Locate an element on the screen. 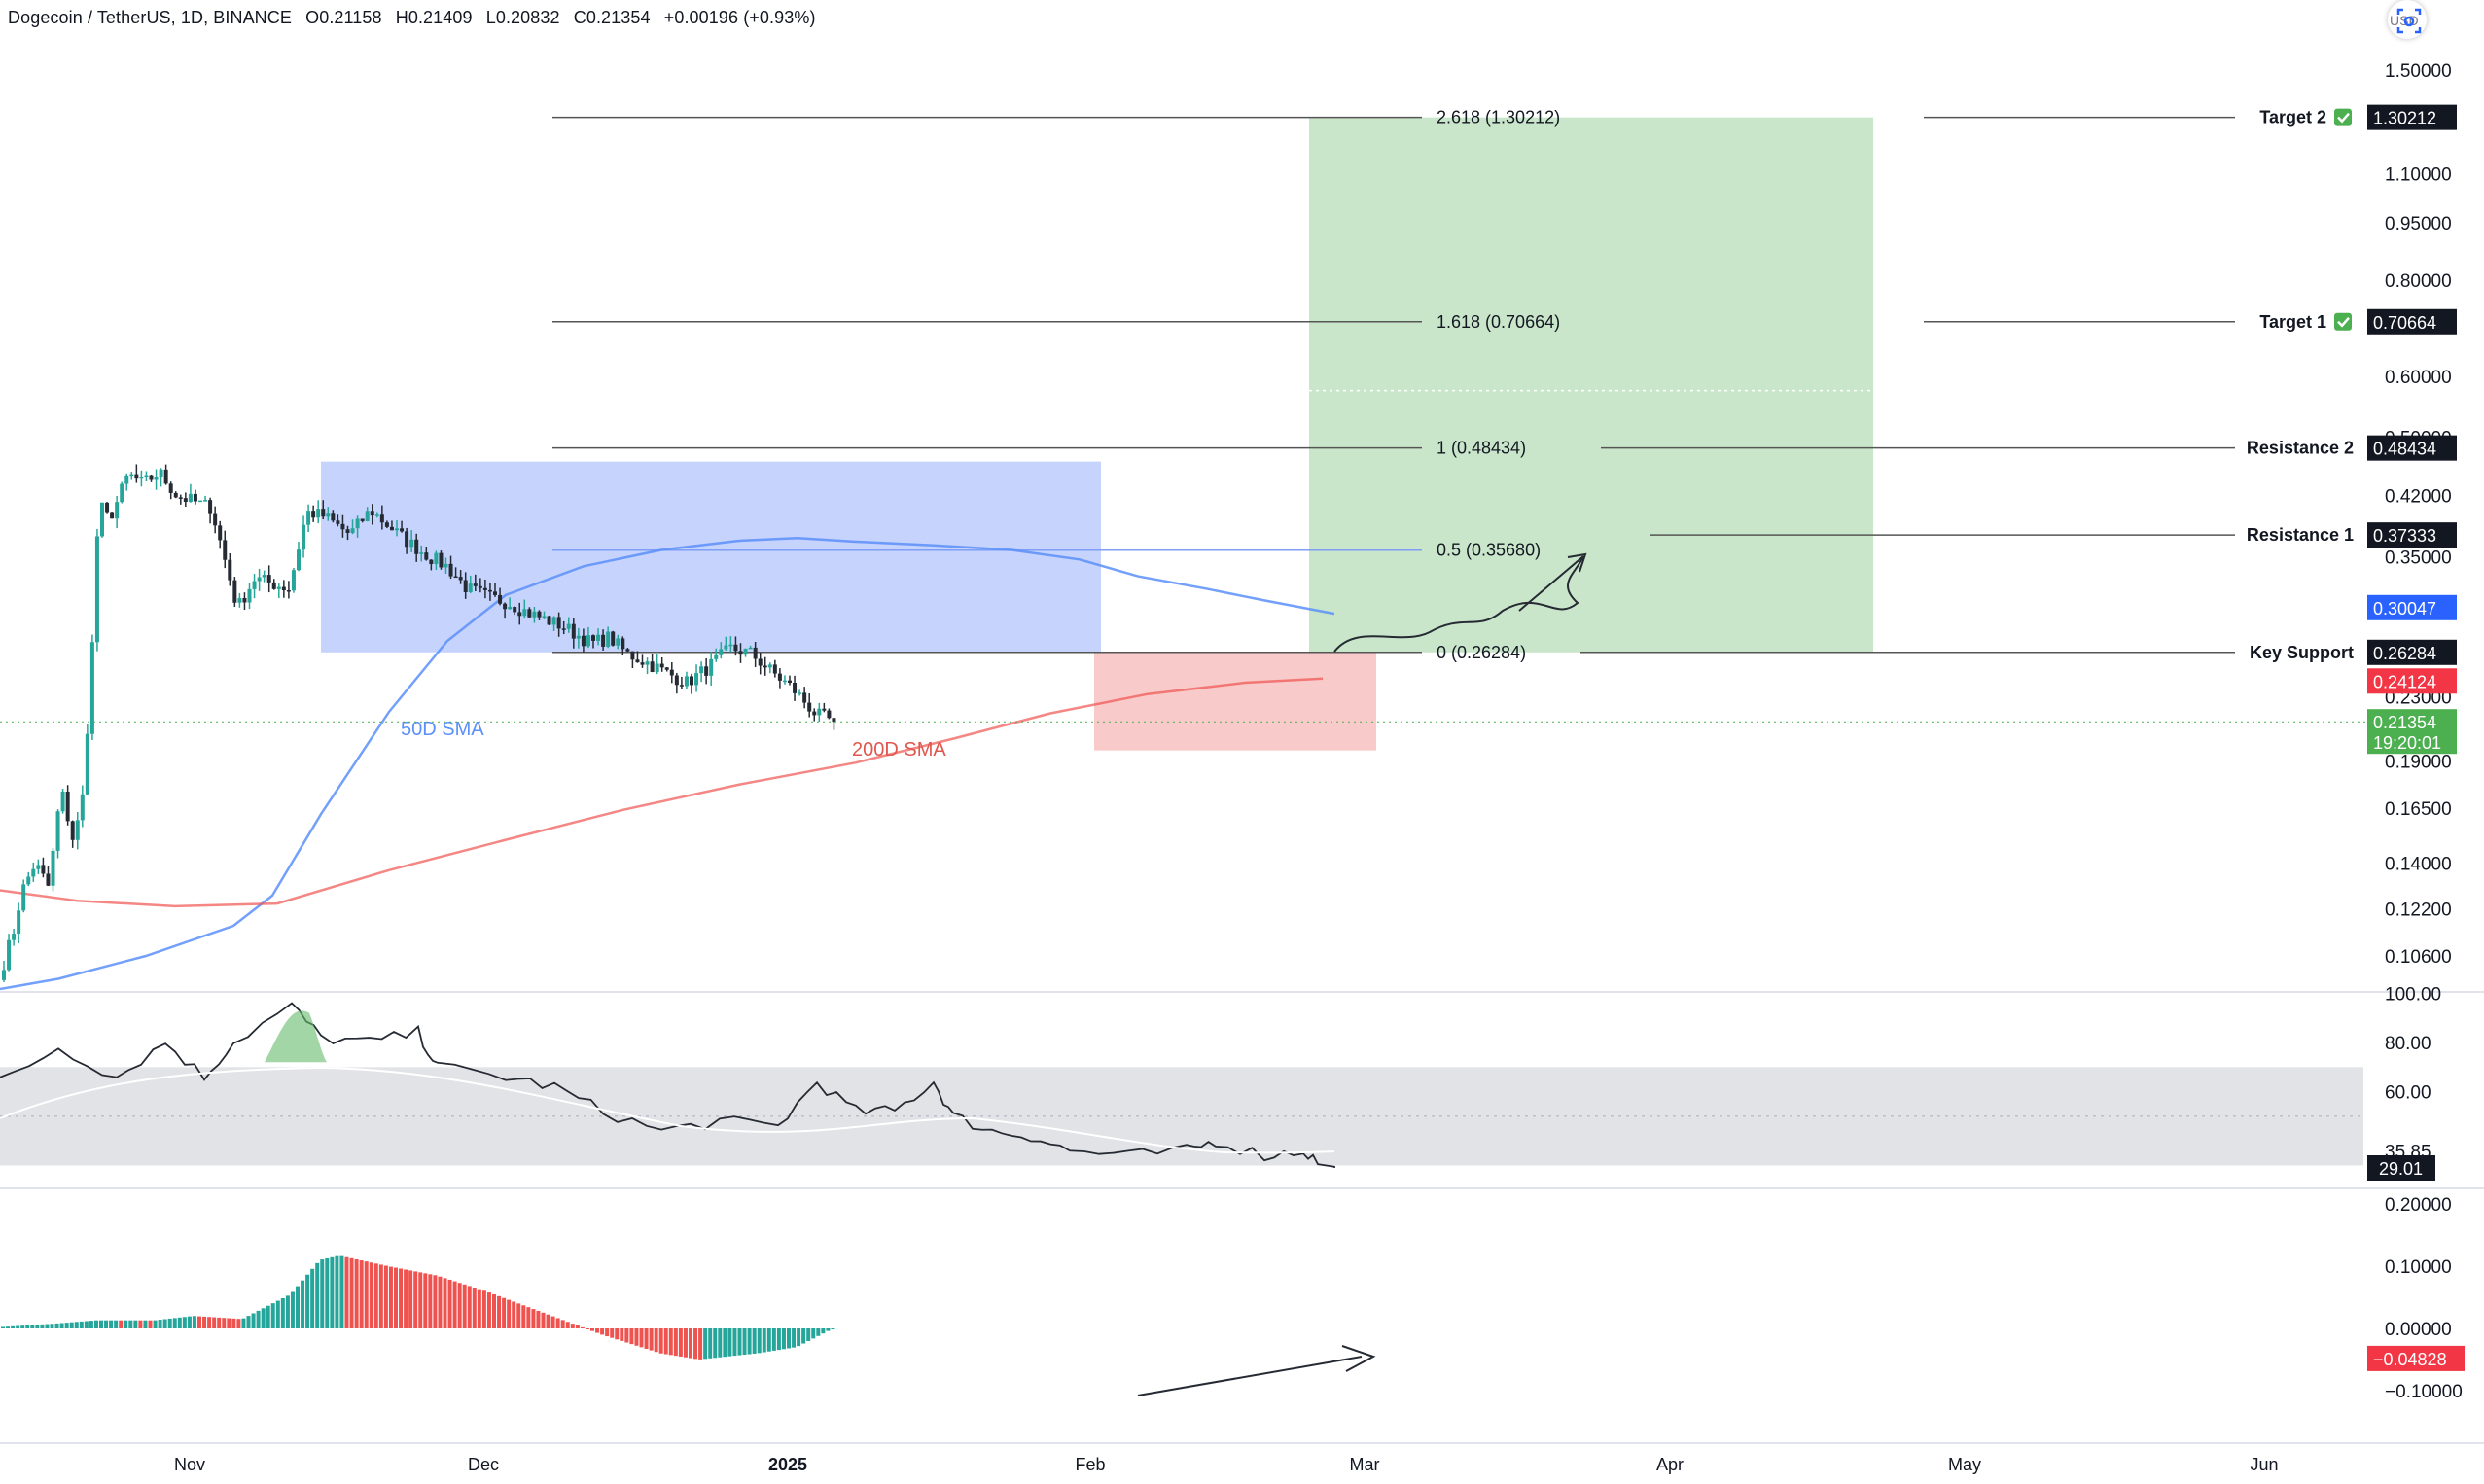 Image resolution: width=2484 pixels, height=1484 pixels. time-axis-tick: Mar is located at coordinates (1365, 1465).